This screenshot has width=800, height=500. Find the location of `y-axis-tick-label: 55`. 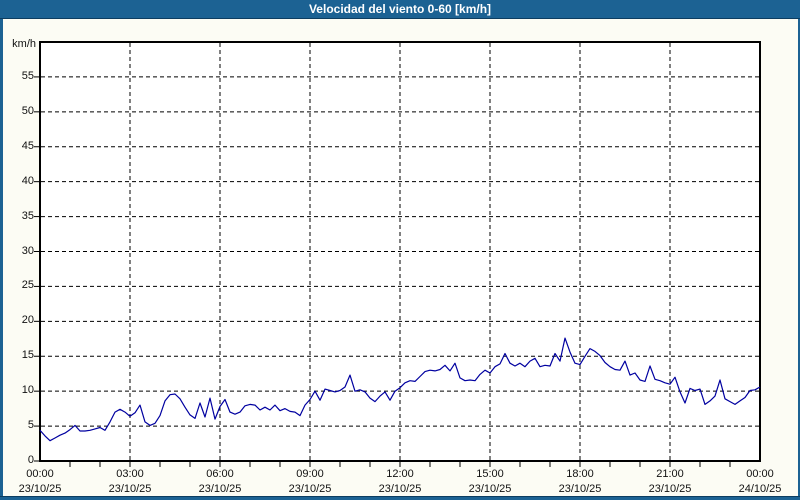

y-axis-tick-label: 55 is located at coordinates (27, 75).